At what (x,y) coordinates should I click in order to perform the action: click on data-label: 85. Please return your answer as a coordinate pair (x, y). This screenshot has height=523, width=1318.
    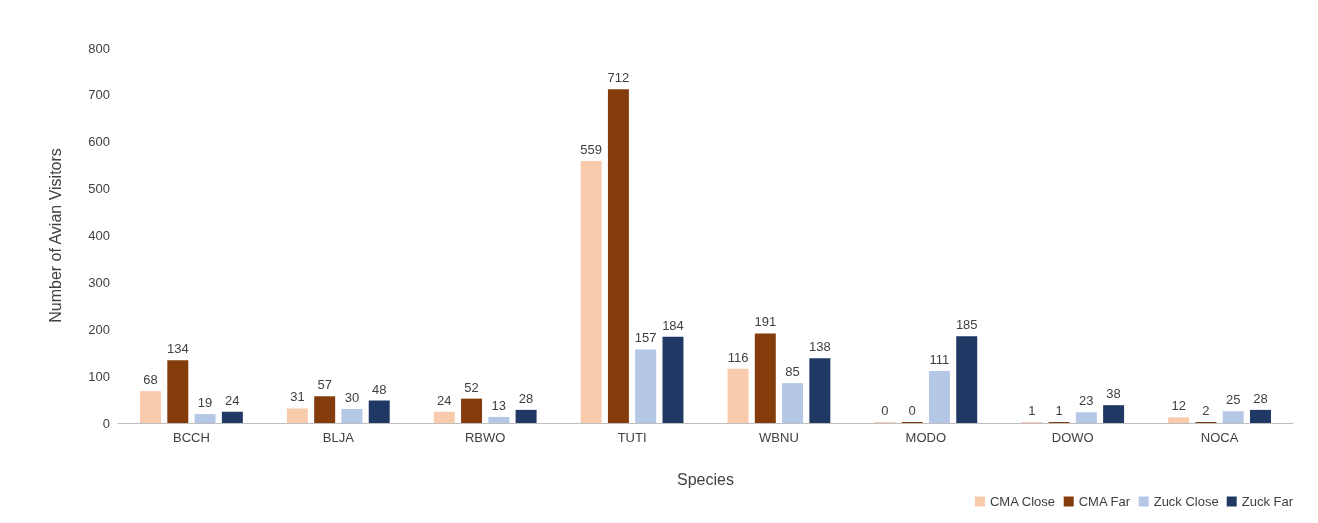
    Looking at the image, I should click on (792, 372).